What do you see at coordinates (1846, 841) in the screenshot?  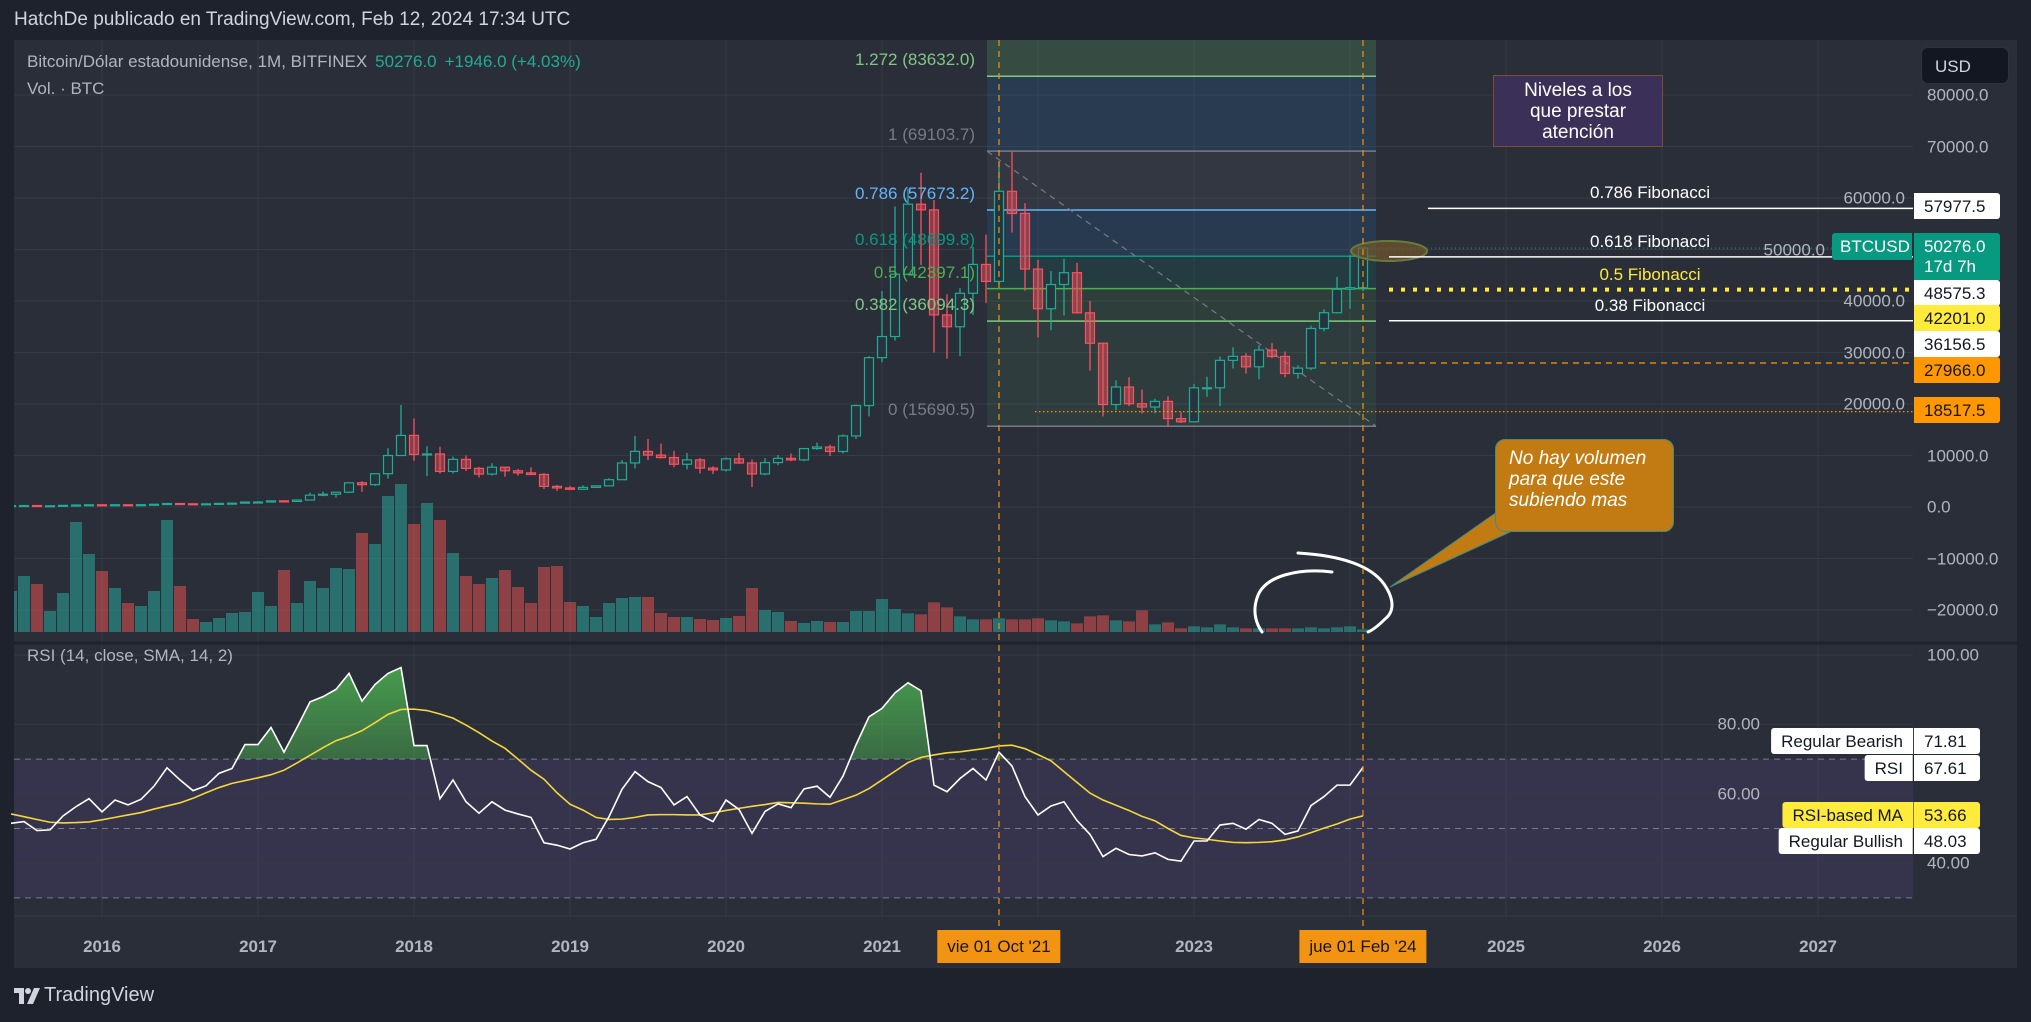 I see `rsi-label-regular-bullish: Regular Bullish` at bounding box center [1846, 841].